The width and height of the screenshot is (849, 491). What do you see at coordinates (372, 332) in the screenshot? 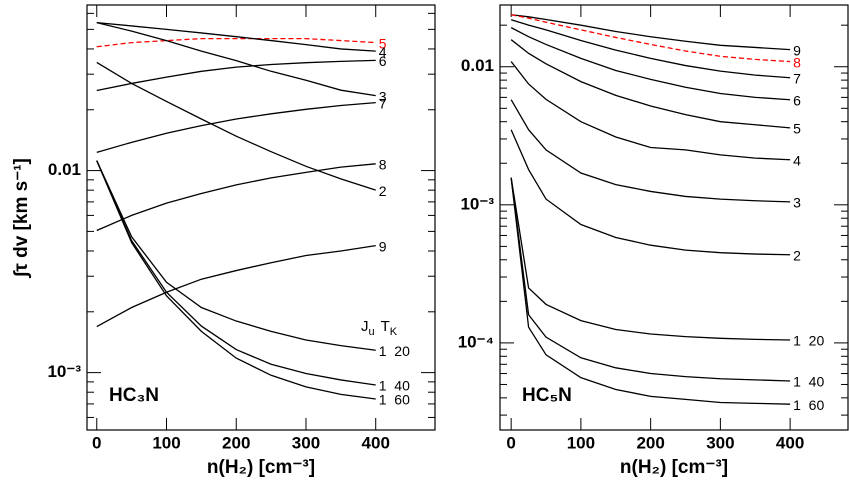
I see `legend-header-u: u` at bounding box center [372, 332].